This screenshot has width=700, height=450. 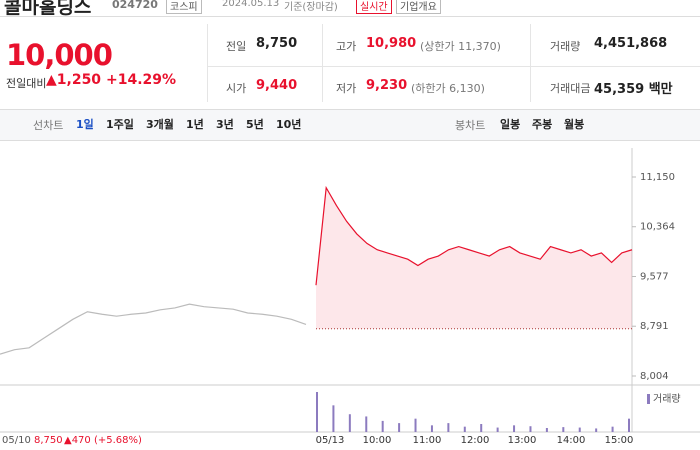 What do you see at coordinates (184, 7) in the screenshot?
I see `market-tag: 코스피` at bounding box center [184, 7].